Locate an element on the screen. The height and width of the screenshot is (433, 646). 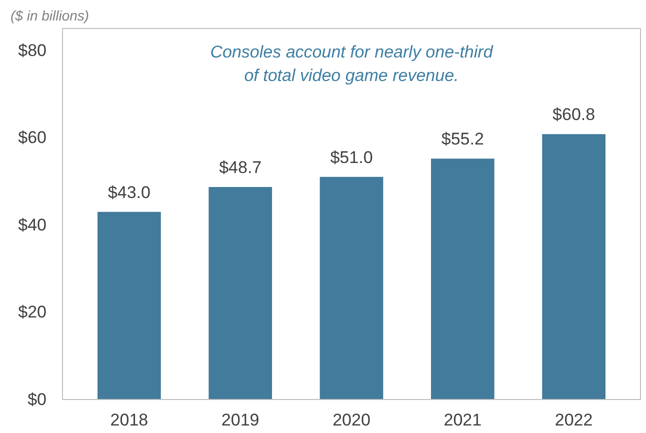
data-label: $43.0 is located at coordinates (129, 192).